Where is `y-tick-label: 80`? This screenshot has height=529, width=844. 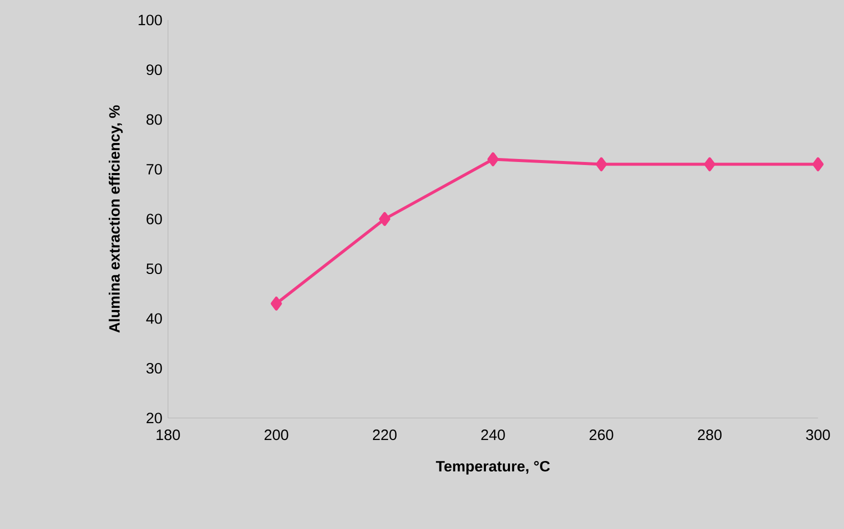 y-tick-label: 80 is located at coordinates (154, 119).